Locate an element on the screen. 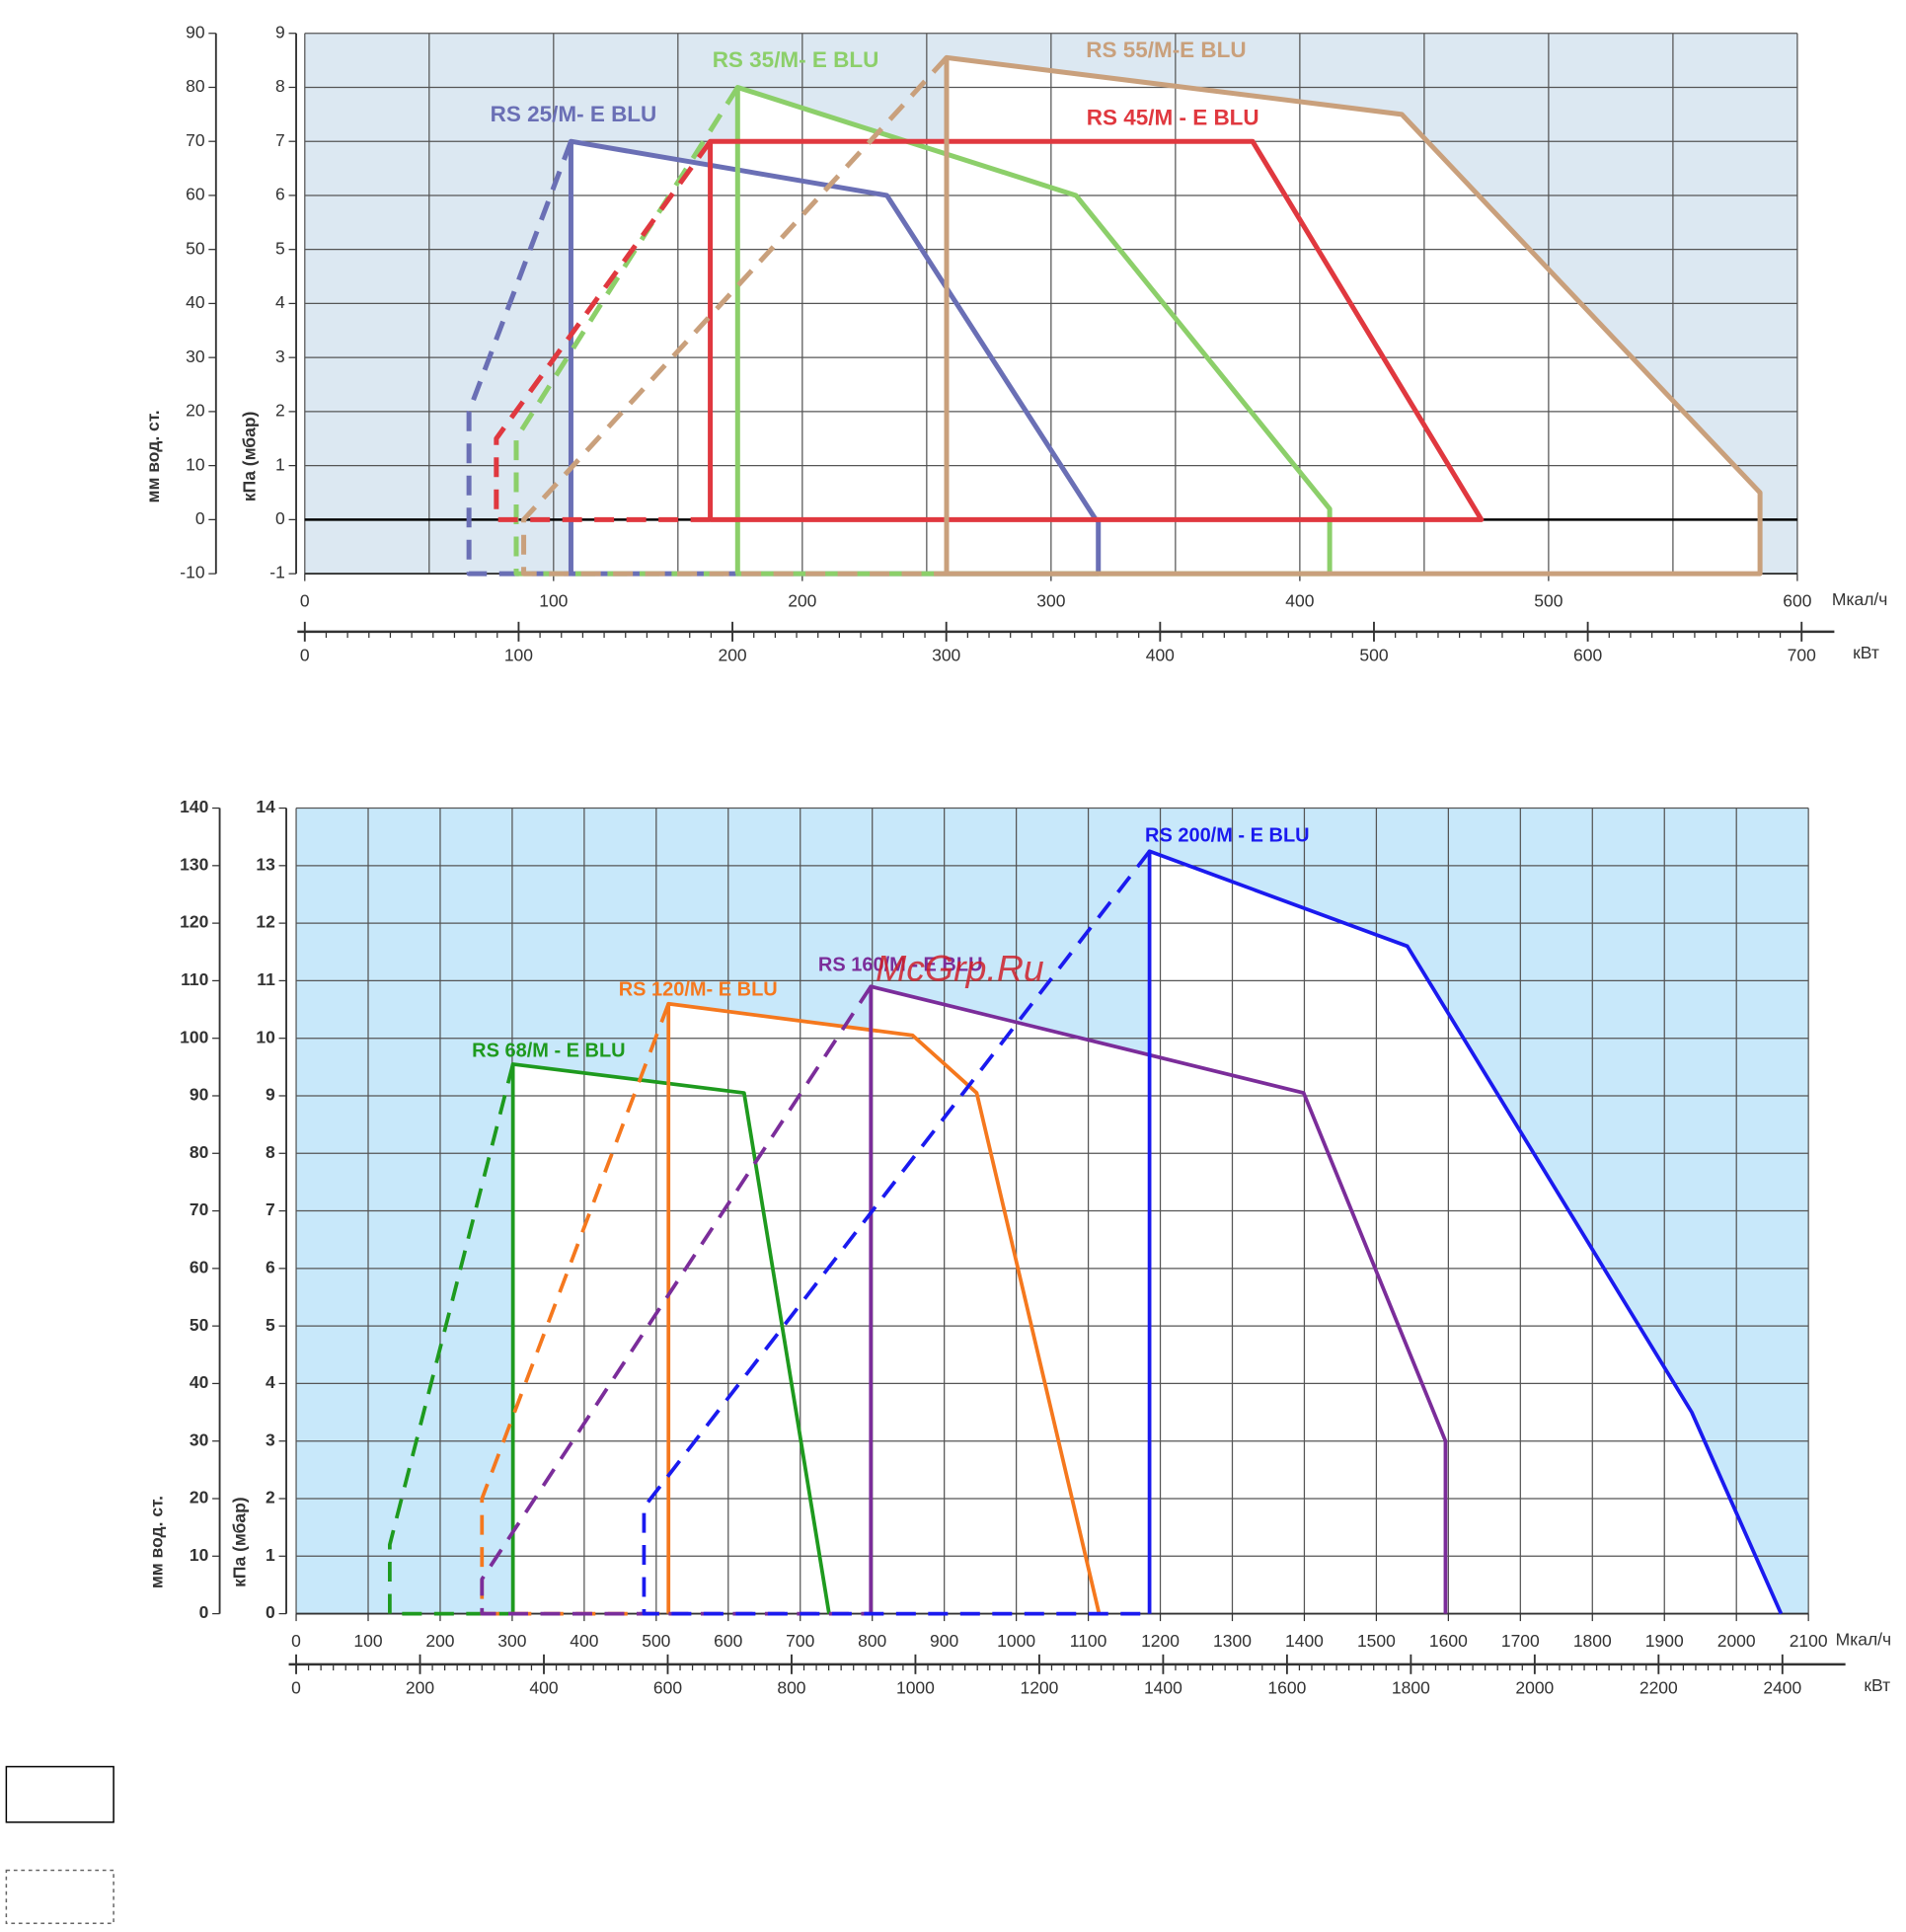 This screenshot has width=1906, height=1932. series-label: RS 45/M - E BLU is located at coordinates (1173, 118).